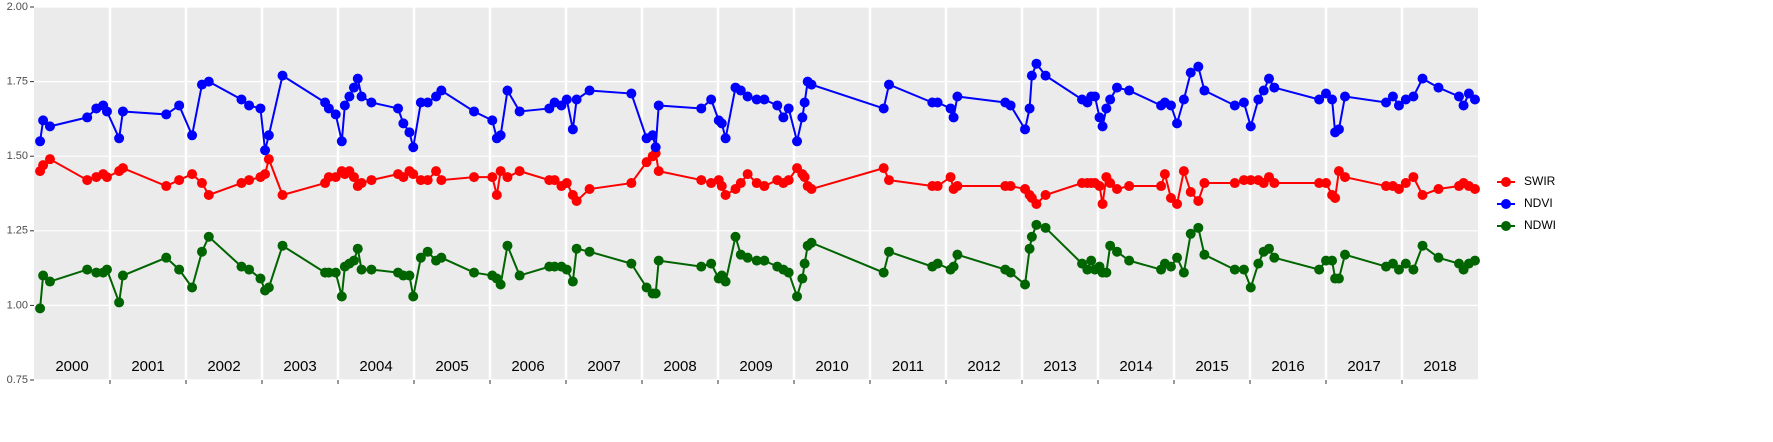 This screenshot has width=1773, height=442. Describe the element at coordinates (755, 366) in the screenshot. I see `year-label: 2009` at that location.